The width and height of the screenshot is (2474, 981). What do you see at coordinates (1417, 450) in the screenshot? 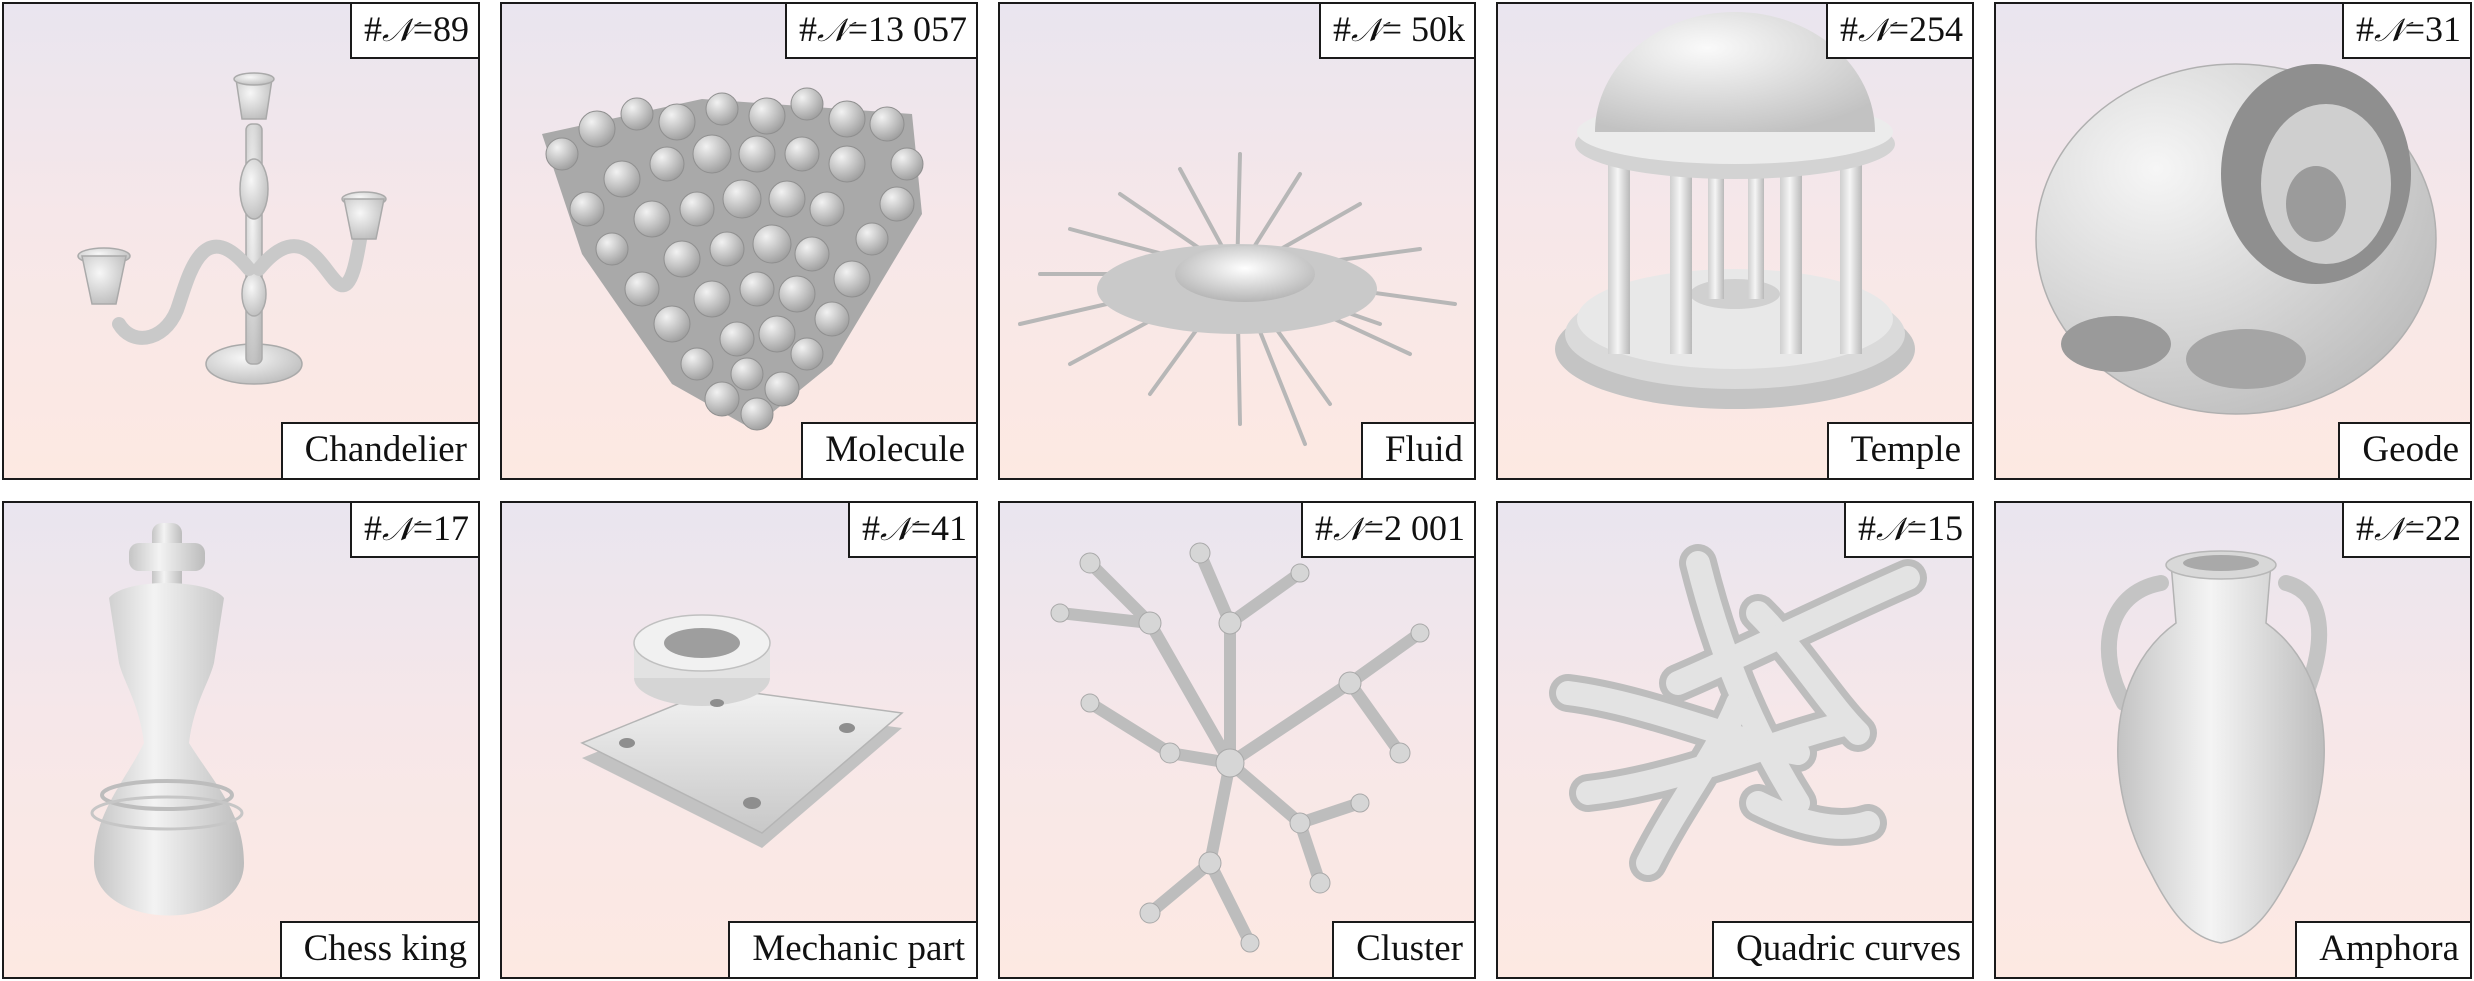
I see `model-name-label: Fluid` at bounding box center [1417, 450].